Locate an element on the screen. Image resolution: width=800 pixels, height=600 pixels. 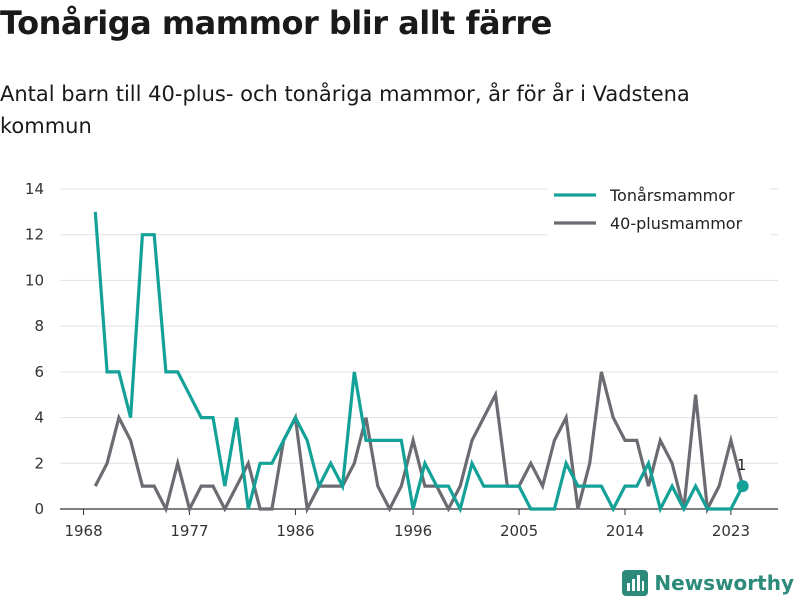
legend-label: Tonårsmammor is located at coordinates (672, 195).